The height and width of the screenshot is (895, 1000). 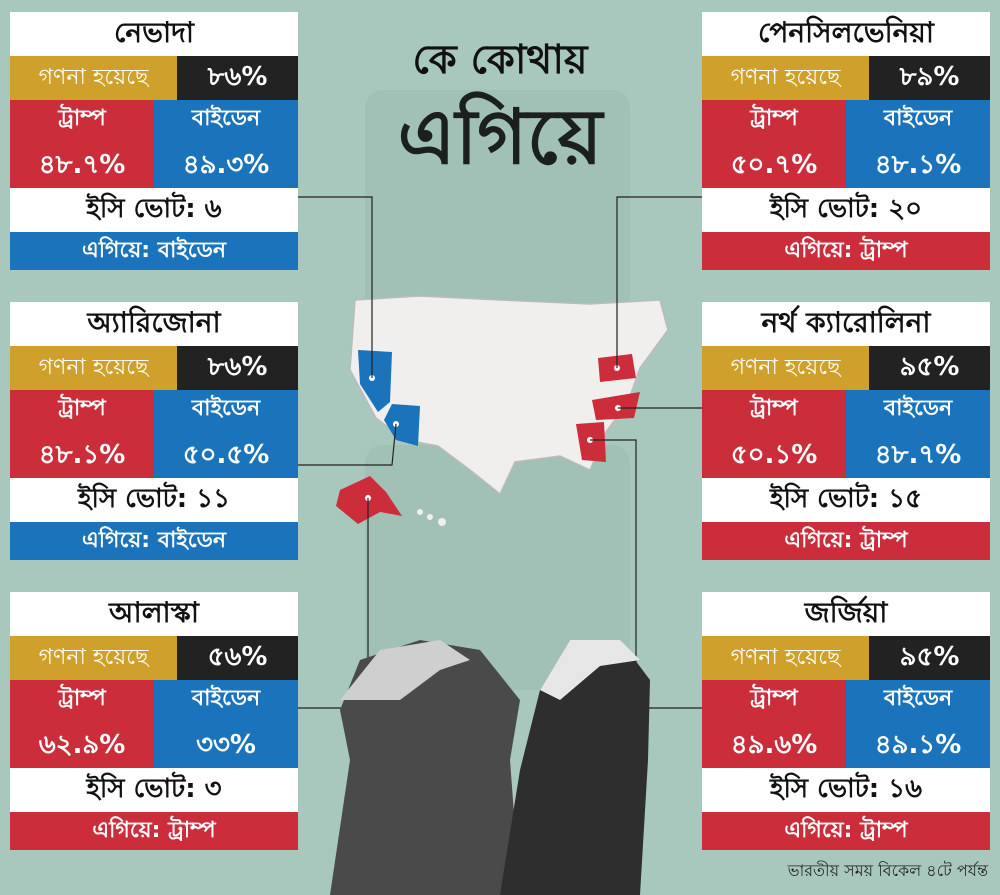 I want to click on biden-percent: ৪৯.৩%, so click(x=226, y=164).